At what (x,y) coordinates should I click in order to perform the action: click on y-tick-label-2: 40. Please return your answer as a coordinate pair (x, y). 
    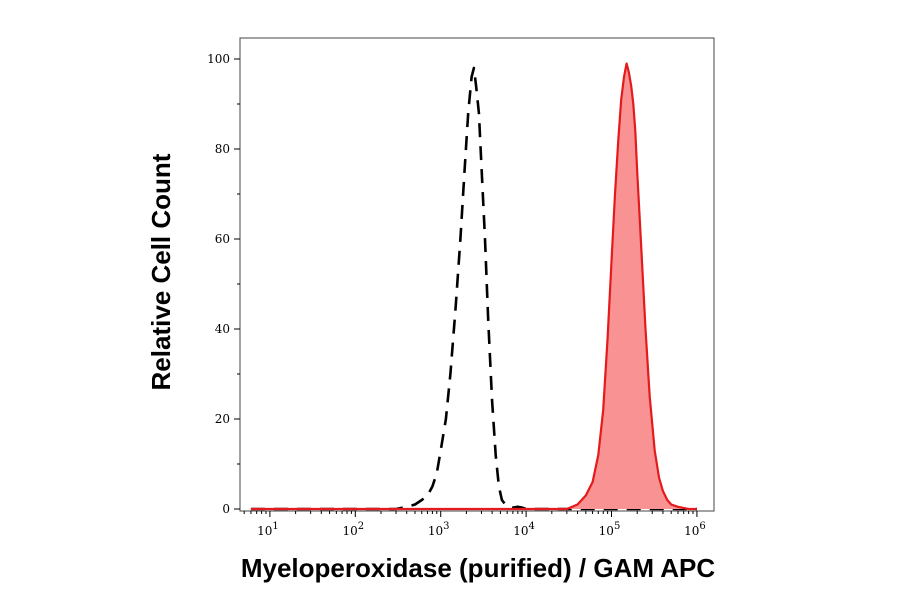
    Looking at the image, I should click on (222, 329).